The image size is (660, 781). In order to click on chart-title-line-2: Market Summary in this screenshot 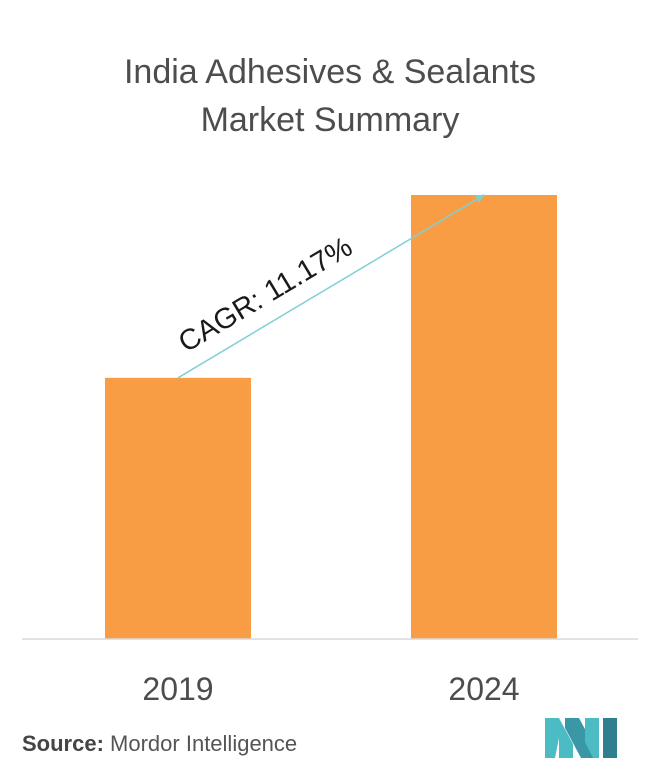, I will do `click(330, 120)`.